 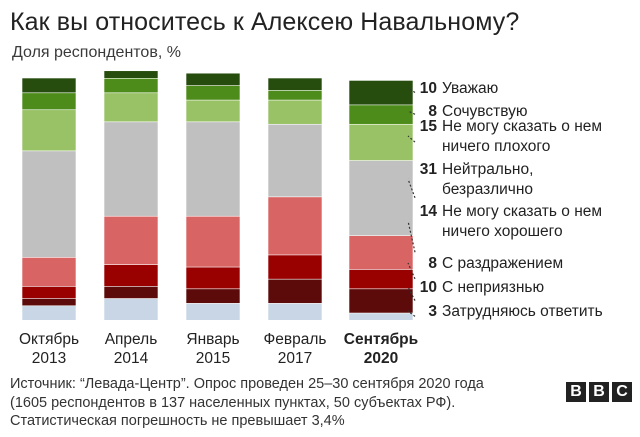 I want to click on legend-label: Затрудняюсь ответить, so click(x=522, y=311).